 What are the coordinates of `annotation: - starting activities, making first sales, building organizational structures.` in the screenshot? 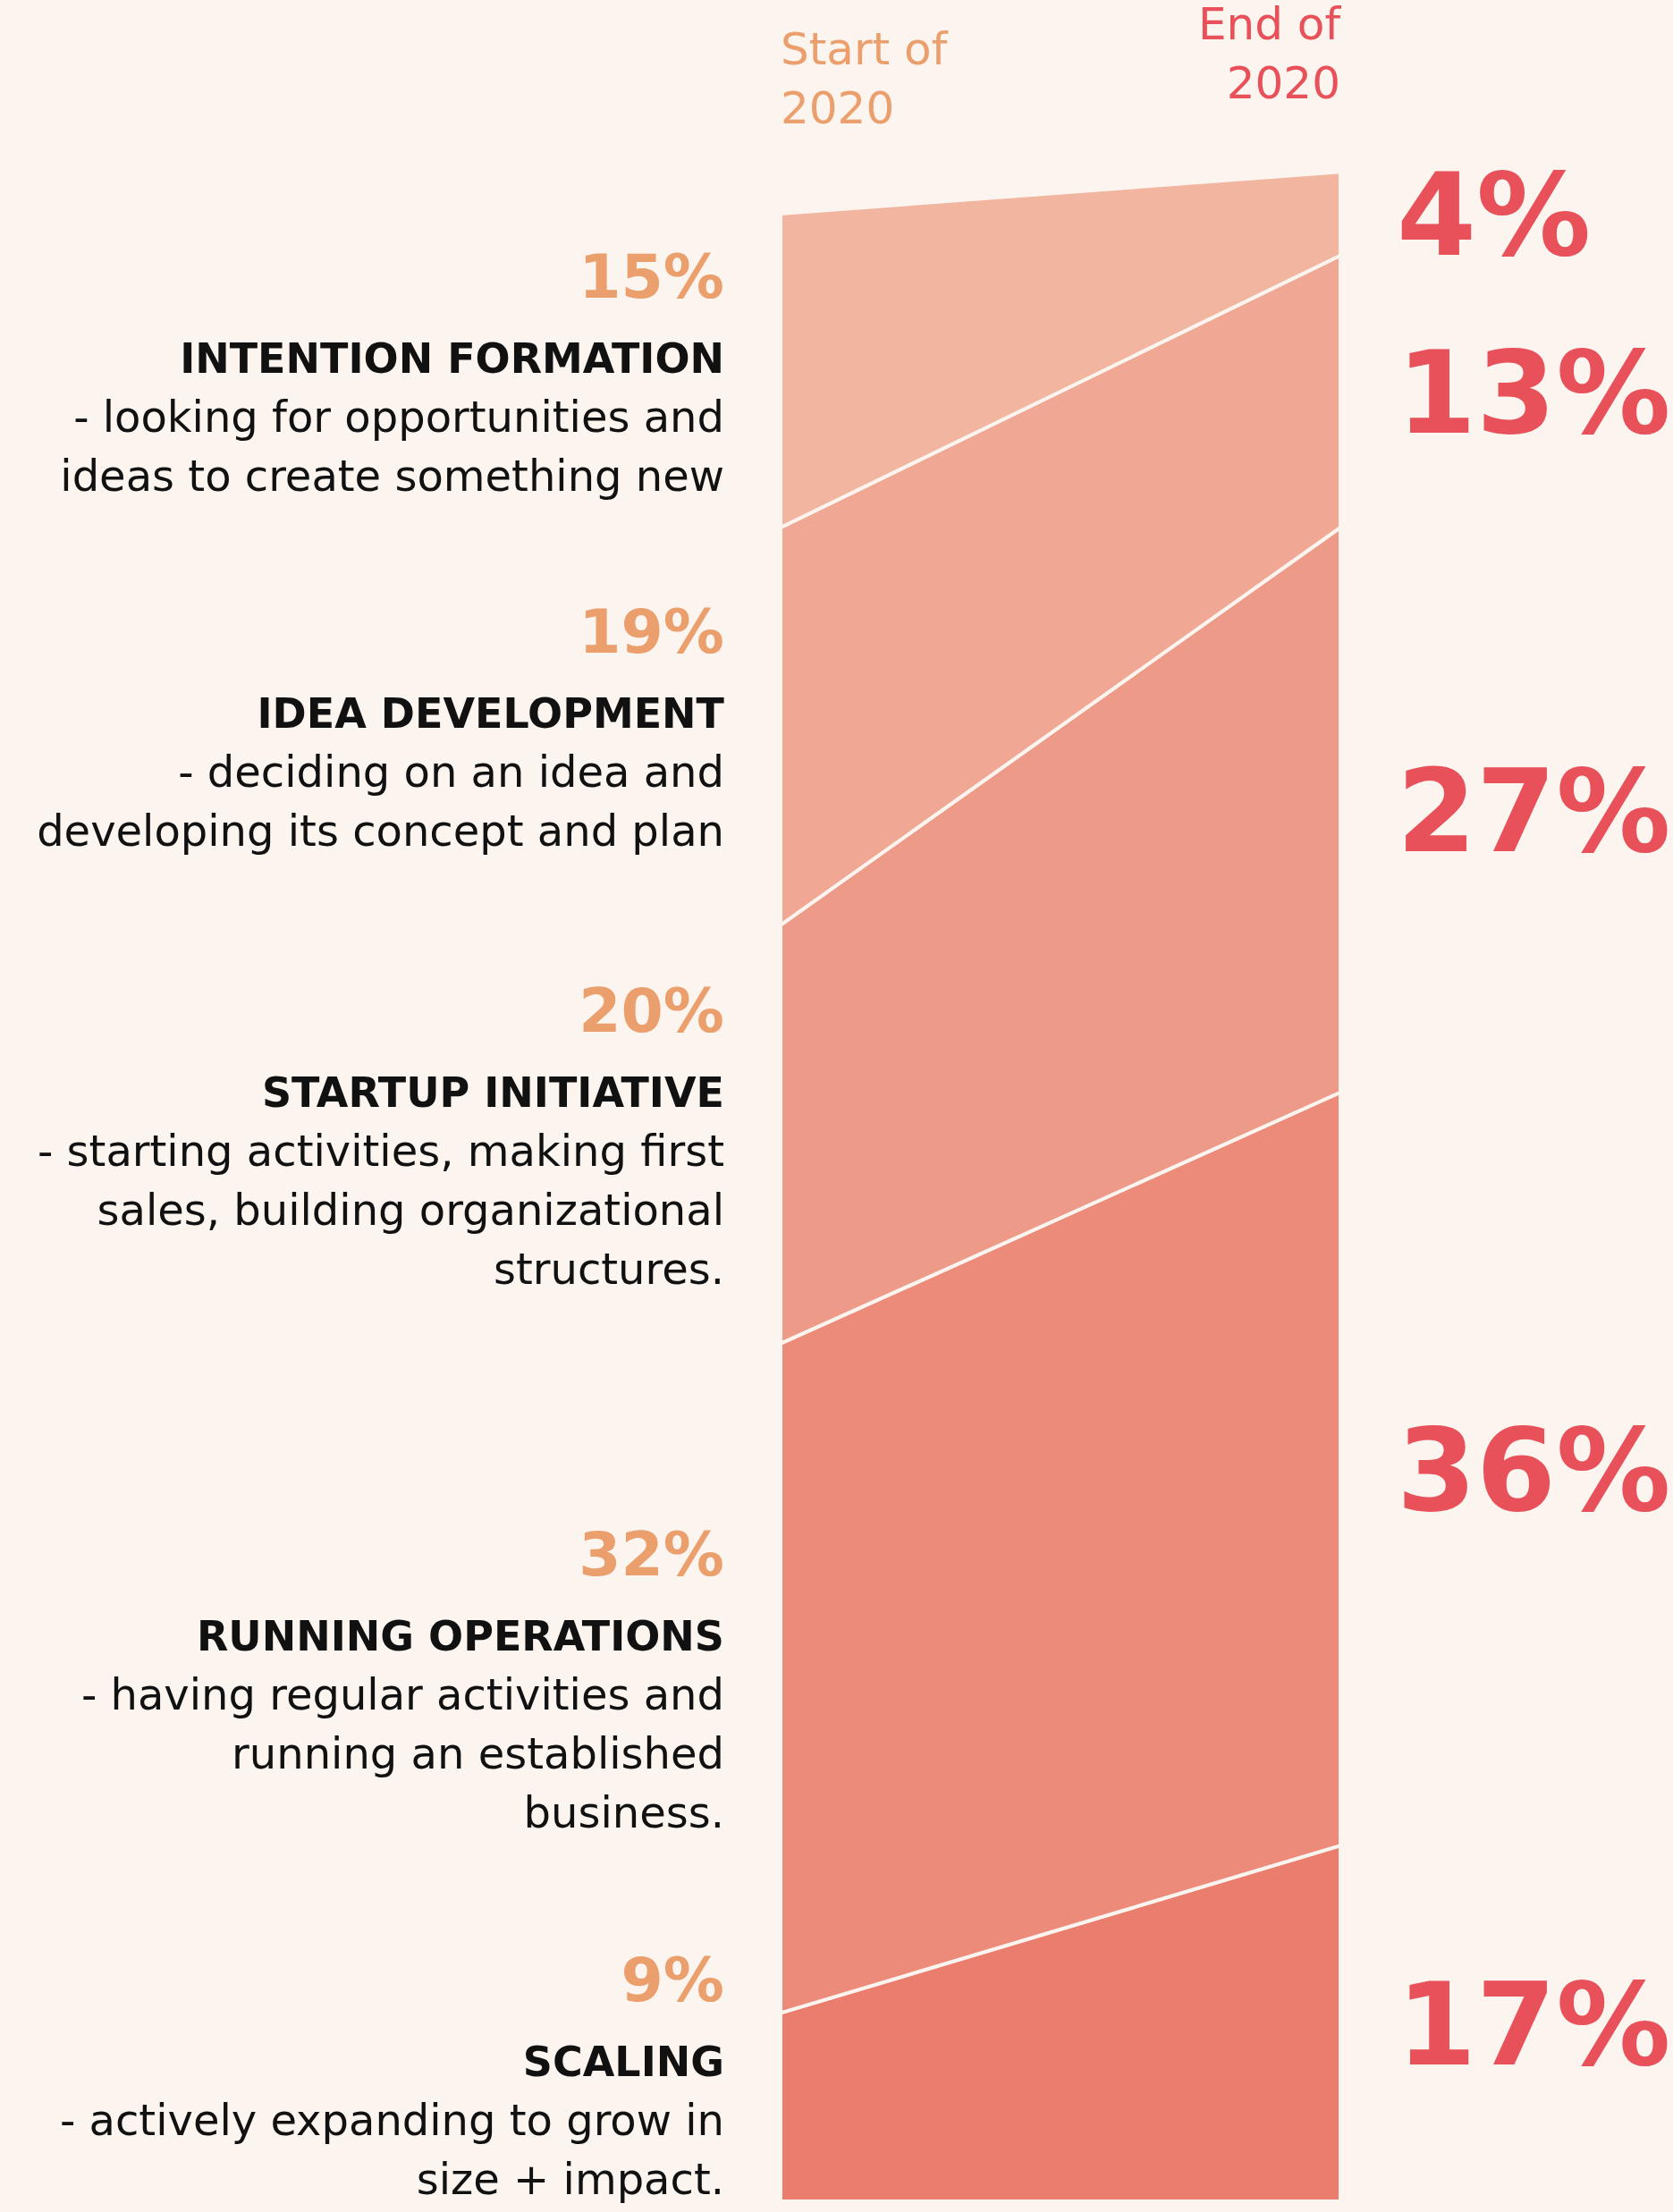 It's located at (380, 1209).